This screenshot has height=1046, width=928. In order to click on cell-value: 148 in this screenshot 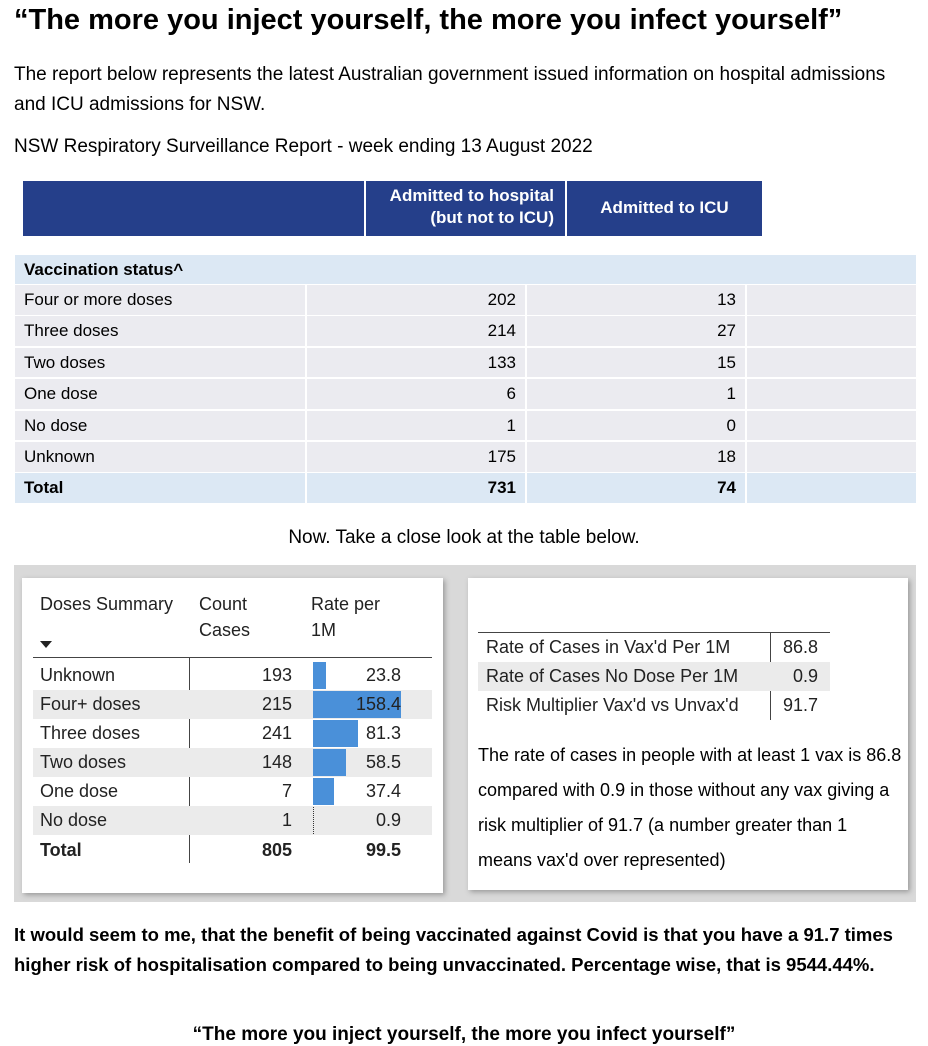, I will do `click(276, 762)`.